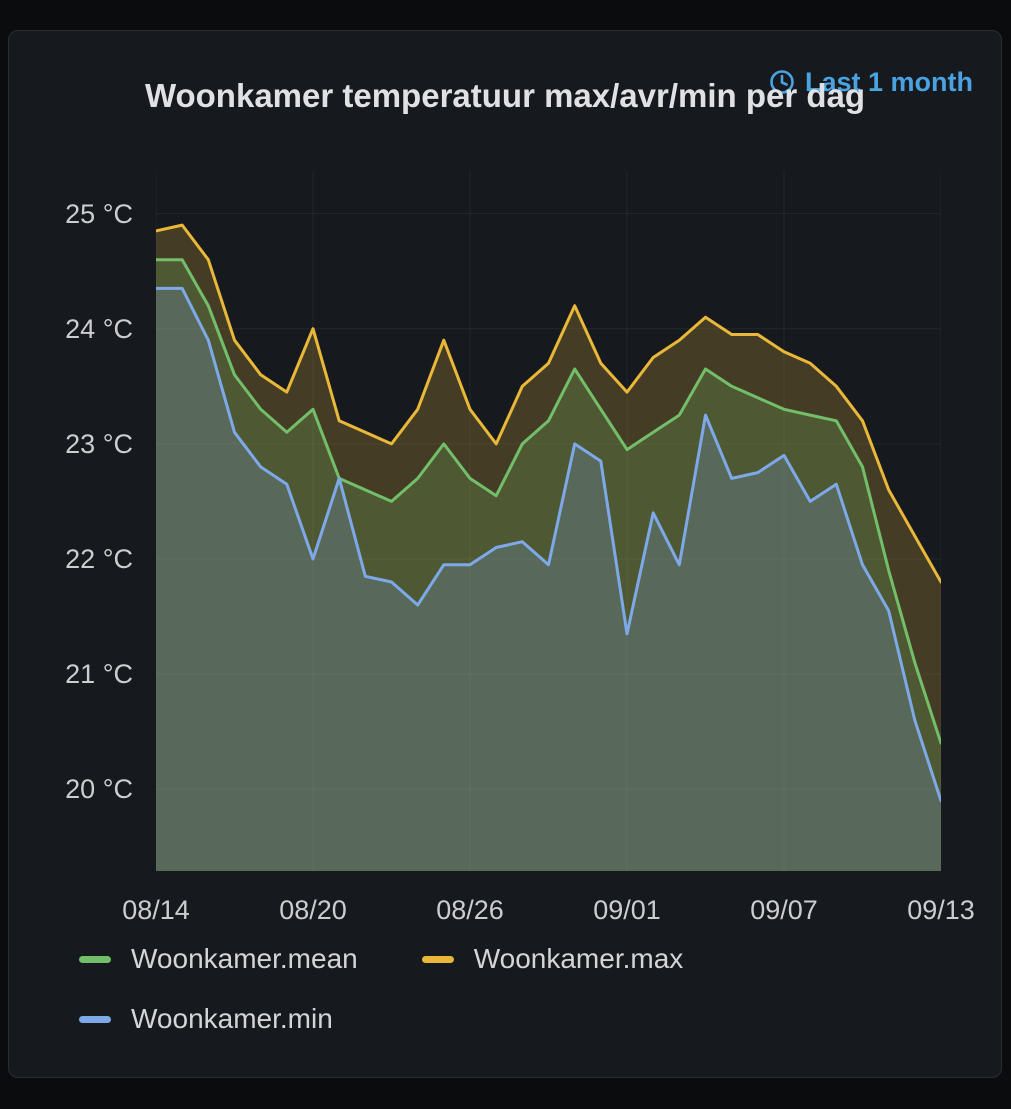  I want to click on x-axis-label: 09/13, so click(941, 910).